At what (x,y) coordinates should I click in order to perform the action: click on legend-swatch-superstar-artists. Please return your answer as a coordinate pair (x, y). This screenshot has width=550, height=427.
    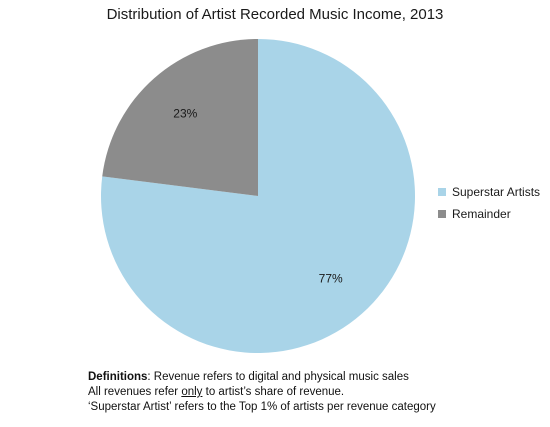
    Looking at the image, I should click on (442, 192).